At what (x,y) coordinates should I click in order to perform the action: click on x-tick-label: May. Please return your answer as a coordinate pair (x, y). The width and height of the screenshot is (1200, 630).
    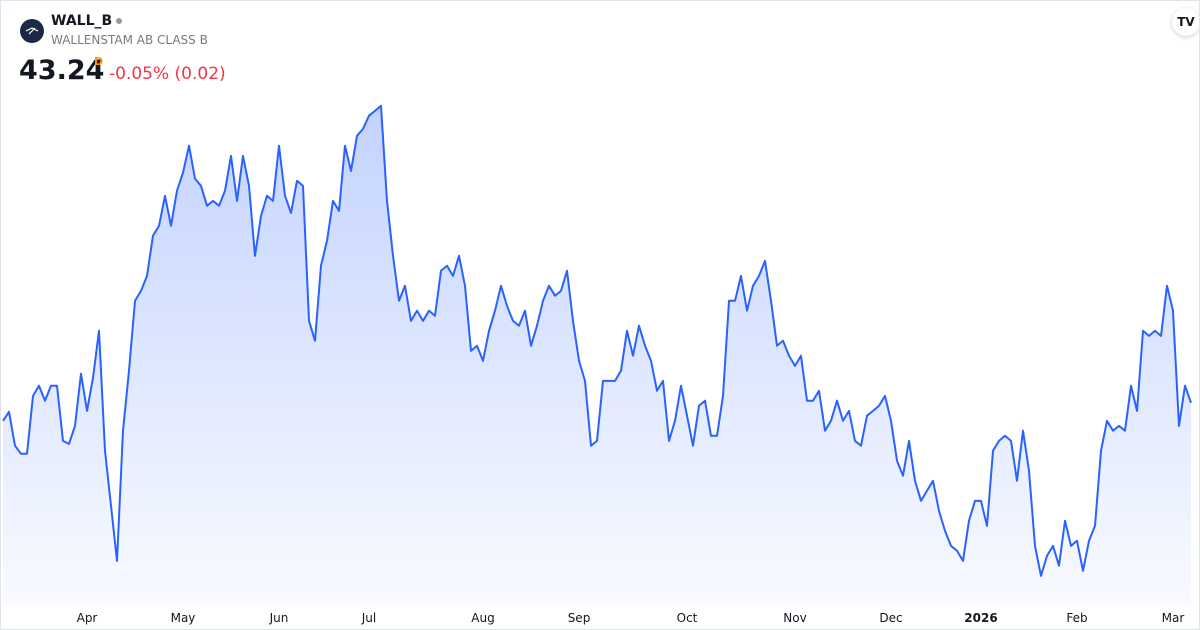
    Looking at the image, I should click on (183, 618).